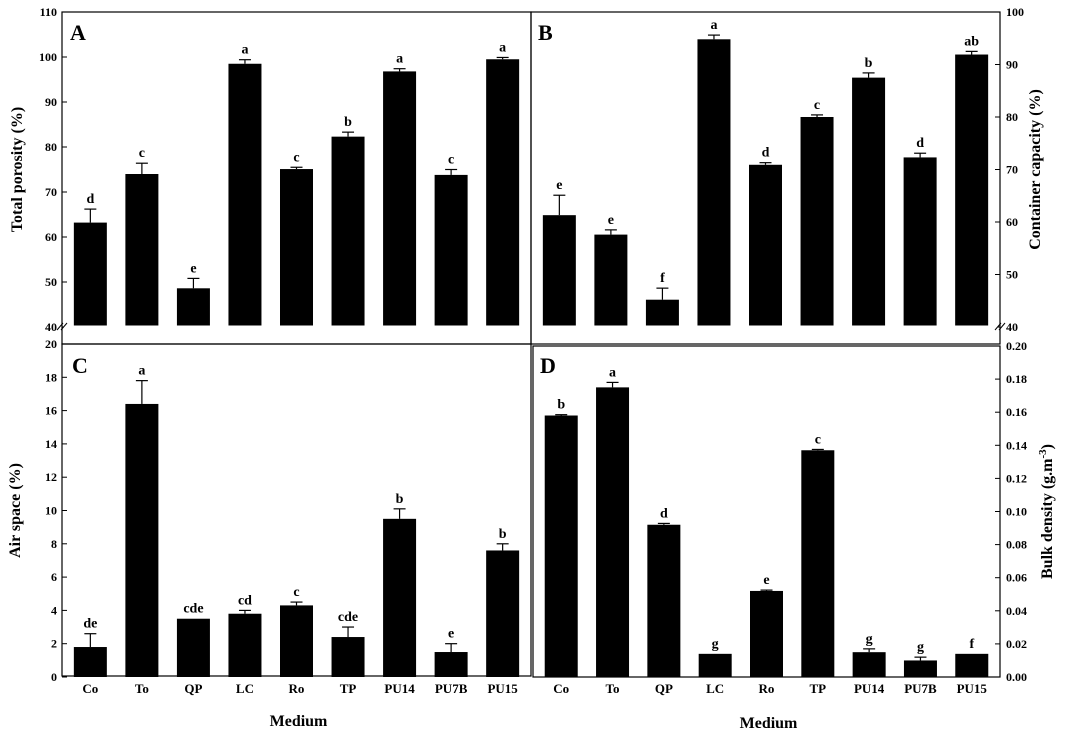  I want to click on y-tick-label: 20, so click(51, 344).